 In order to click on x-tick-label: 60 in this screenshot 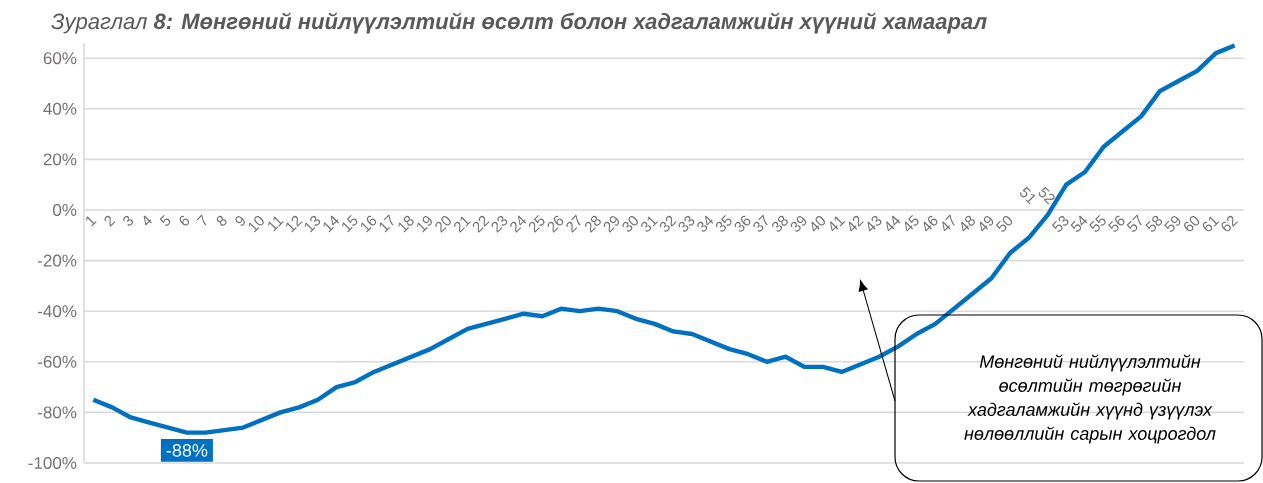, I will do `click(1192, 224)`.